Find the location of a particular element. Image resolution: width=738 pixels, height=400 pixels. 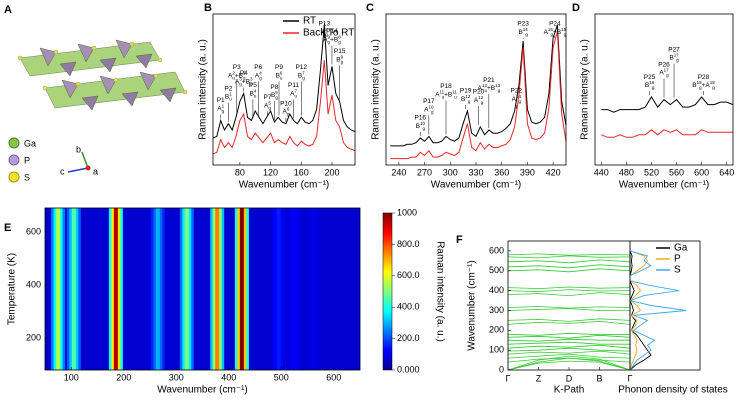

mode-index: 7 is located at coordinates (296, 90).